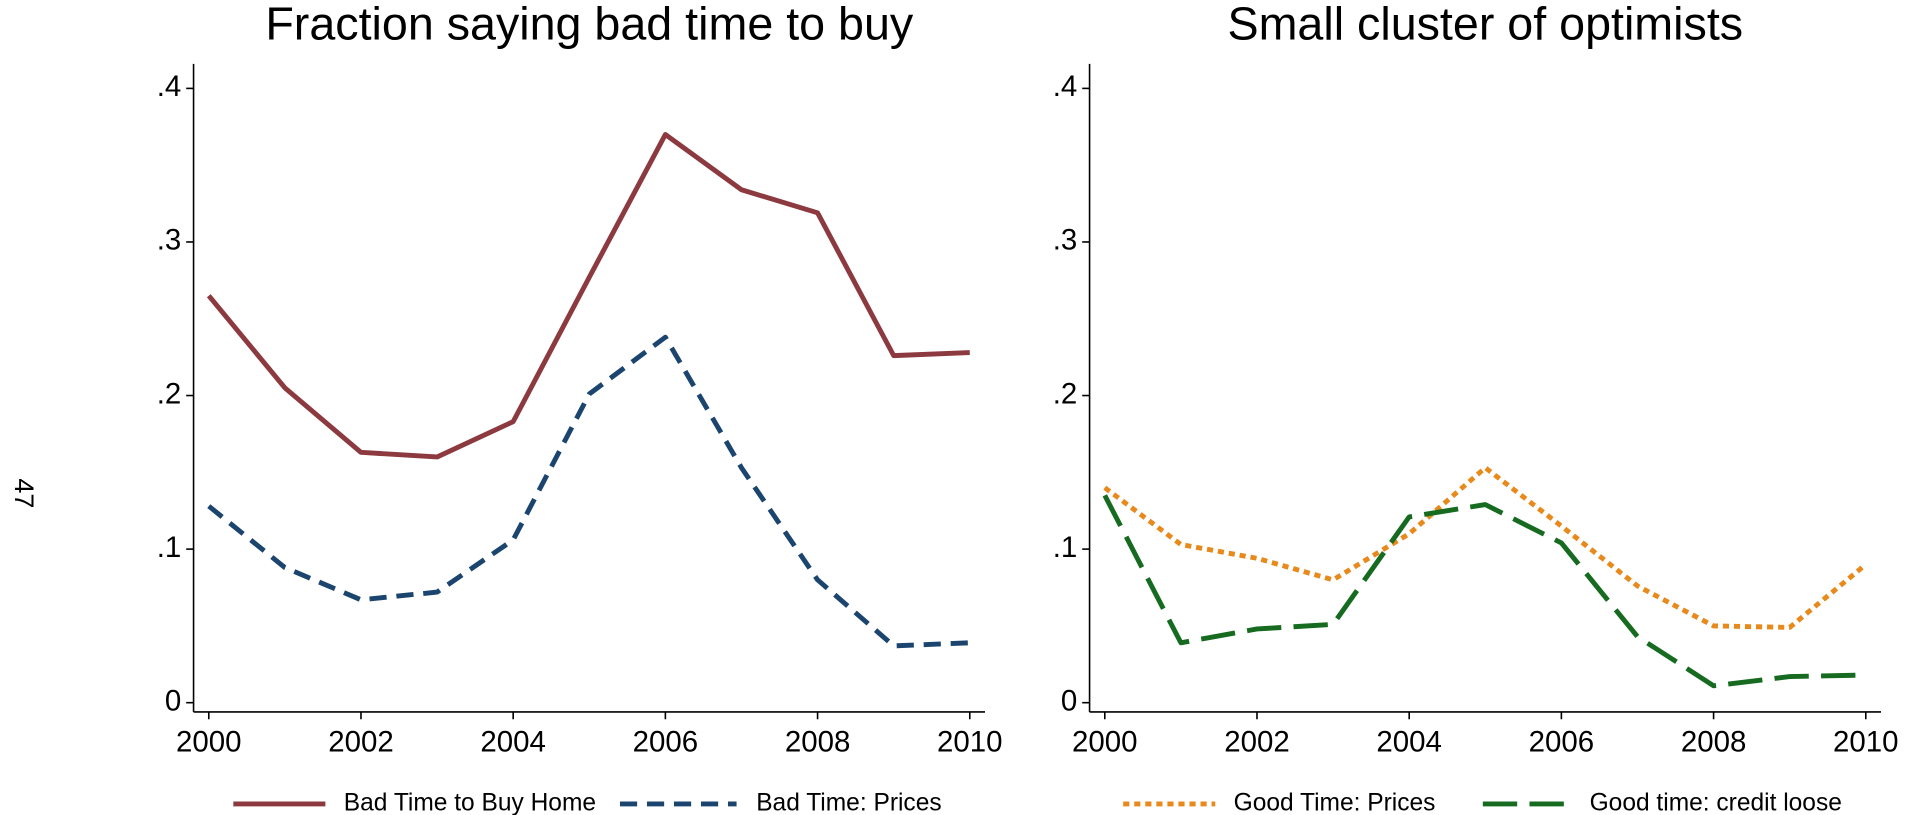 This screenshot has height=815, width=1915. I want to click on chart-title: Fraction saying bad time to buy, so click(589, 24).